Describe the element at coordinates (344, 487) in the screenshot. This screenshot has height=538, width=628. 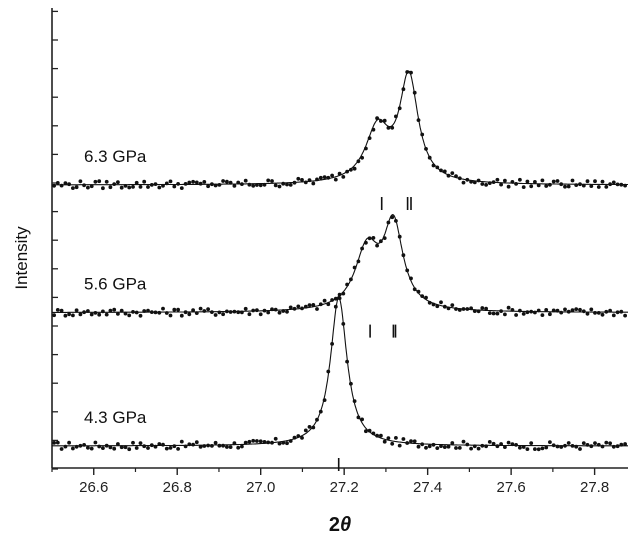
I see `x-tick-label: 27.2` at that location.